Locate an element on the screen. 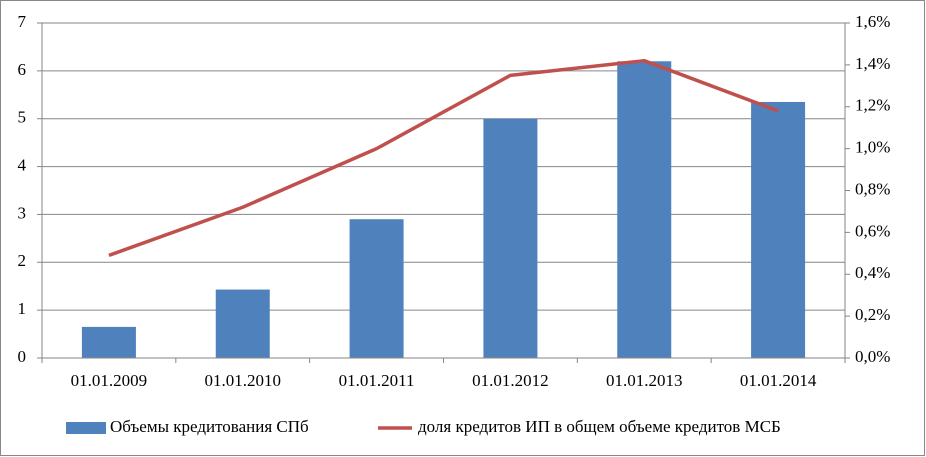  x-tick-label: 01.01.2012 is located at coordinates (510, 380).